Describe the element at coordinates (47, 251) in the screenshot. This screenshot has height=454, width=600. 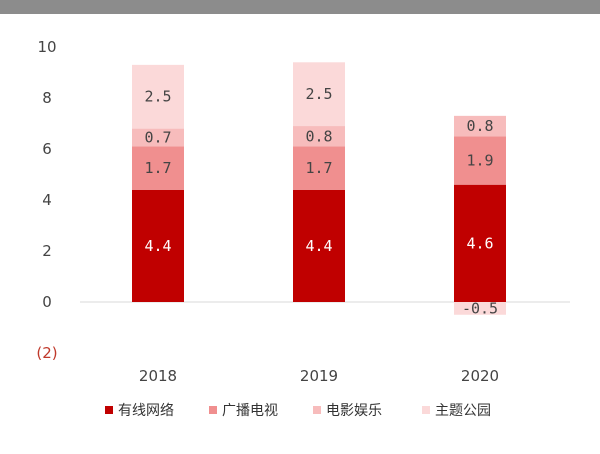
I see `y-tick-label: 2` at that location.